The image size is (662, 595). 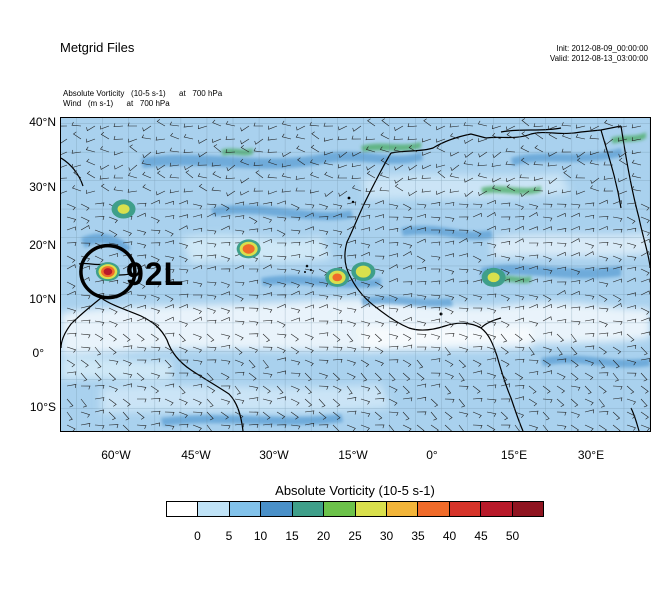 What do you see at coordinates (248, 249) in the screenshot?
I see `vorticity-contour` at bounding box center [248, 249].